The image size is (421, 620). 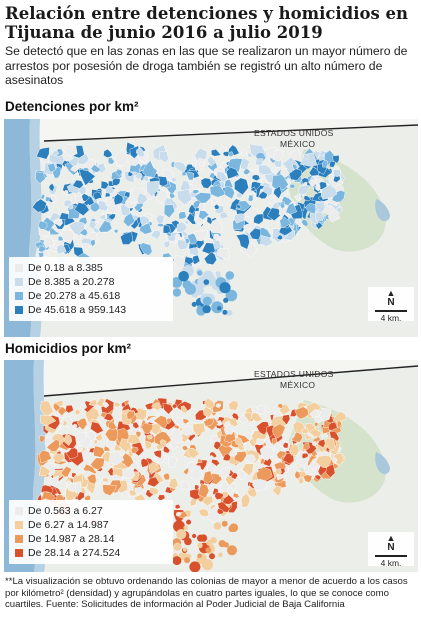 What do you see at coordinates (91, 296) in the screenshot?
I see `legend-item: De 20.278 a 45.618` at bounding box center [91, 296].